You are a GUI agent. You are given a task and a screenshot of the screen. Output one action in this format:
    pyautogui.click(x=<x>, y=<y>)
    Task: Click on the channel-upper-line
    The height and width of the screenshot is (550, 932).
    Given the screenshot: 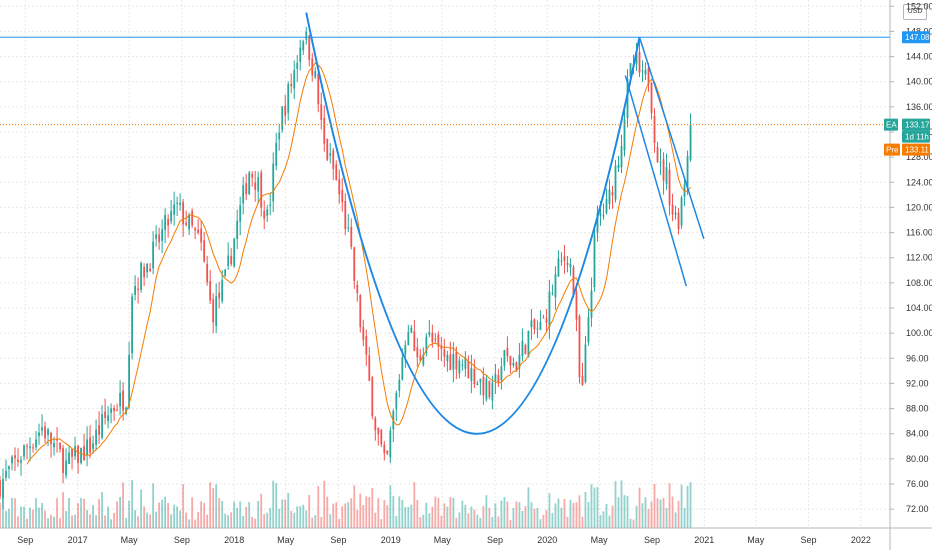 What is the action you would take?
    pyautogui.click(x=671, y=138)
    